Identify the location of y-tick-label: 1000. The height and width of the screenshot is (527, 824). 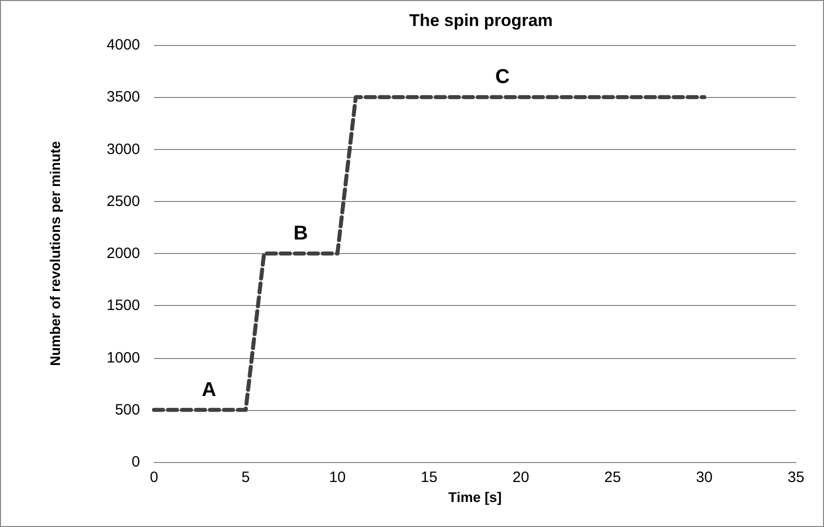
(123, 357).